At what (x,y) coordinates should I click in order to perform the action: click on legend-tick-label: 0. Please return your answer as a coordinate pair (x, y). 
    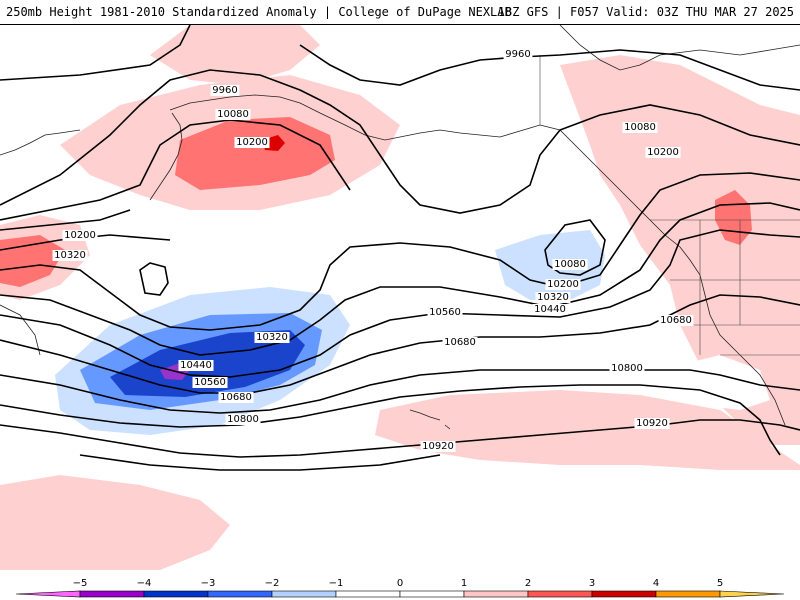
    Looking at the image, I should click on (400, 583).